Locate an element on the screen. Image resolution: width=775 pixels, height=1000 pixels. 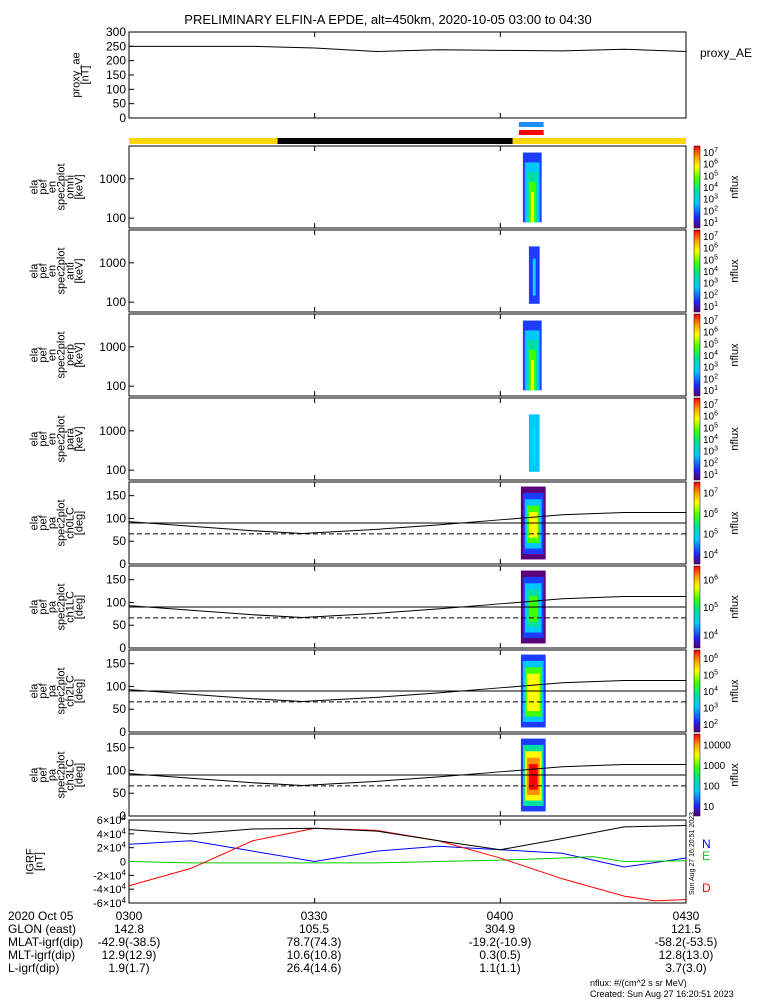
legend-proxy-ae: proxy_AE is located at coordinates (726, 53).